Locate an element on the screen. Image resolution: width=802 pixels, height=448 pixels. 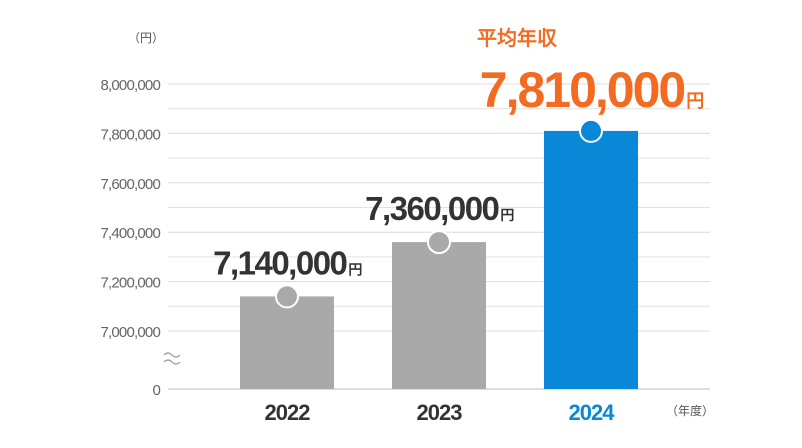
value-number: 7,360,000 is located at coordinates (431, 208).